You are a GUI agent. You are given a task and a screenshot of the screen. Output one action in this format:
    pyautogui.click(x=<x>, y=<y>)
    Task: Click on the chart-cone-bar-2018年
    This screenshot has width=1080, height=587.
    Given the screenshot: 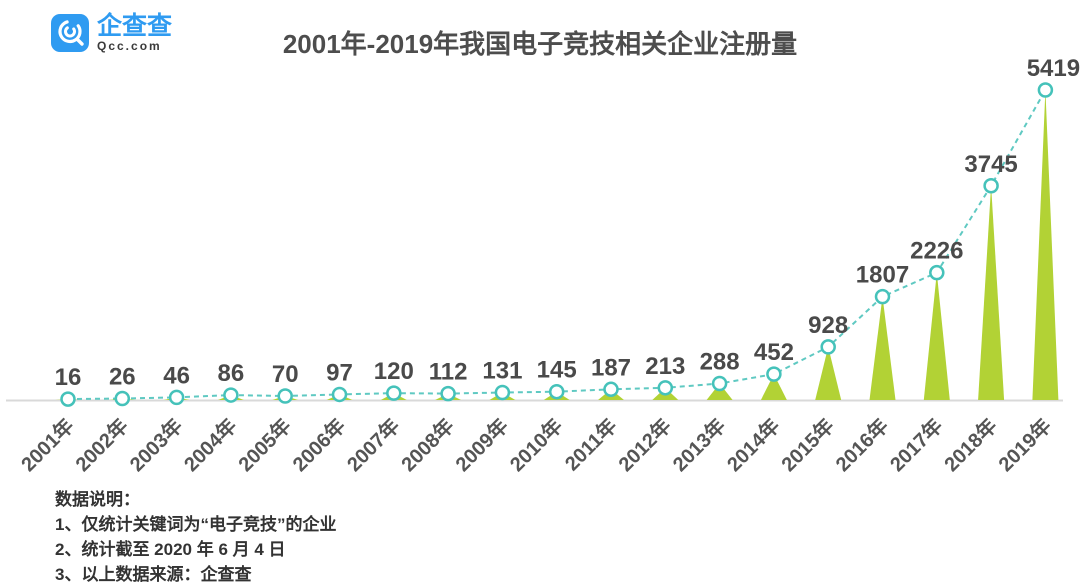 What is the action you would take?
    pyautogui.click(x=991, y=292)
    